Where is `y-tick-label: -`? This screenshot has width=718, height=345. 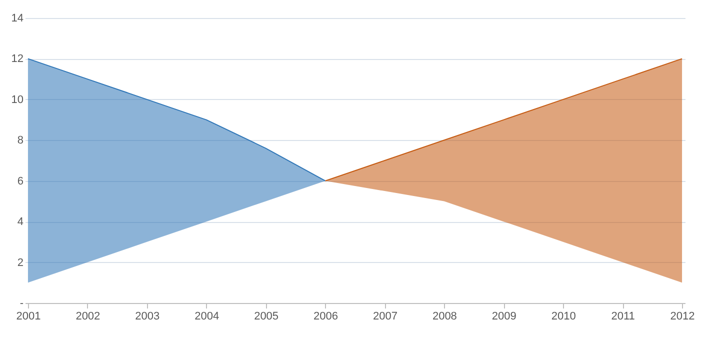 y-tick-label: - is located at coordinates (22, 304).